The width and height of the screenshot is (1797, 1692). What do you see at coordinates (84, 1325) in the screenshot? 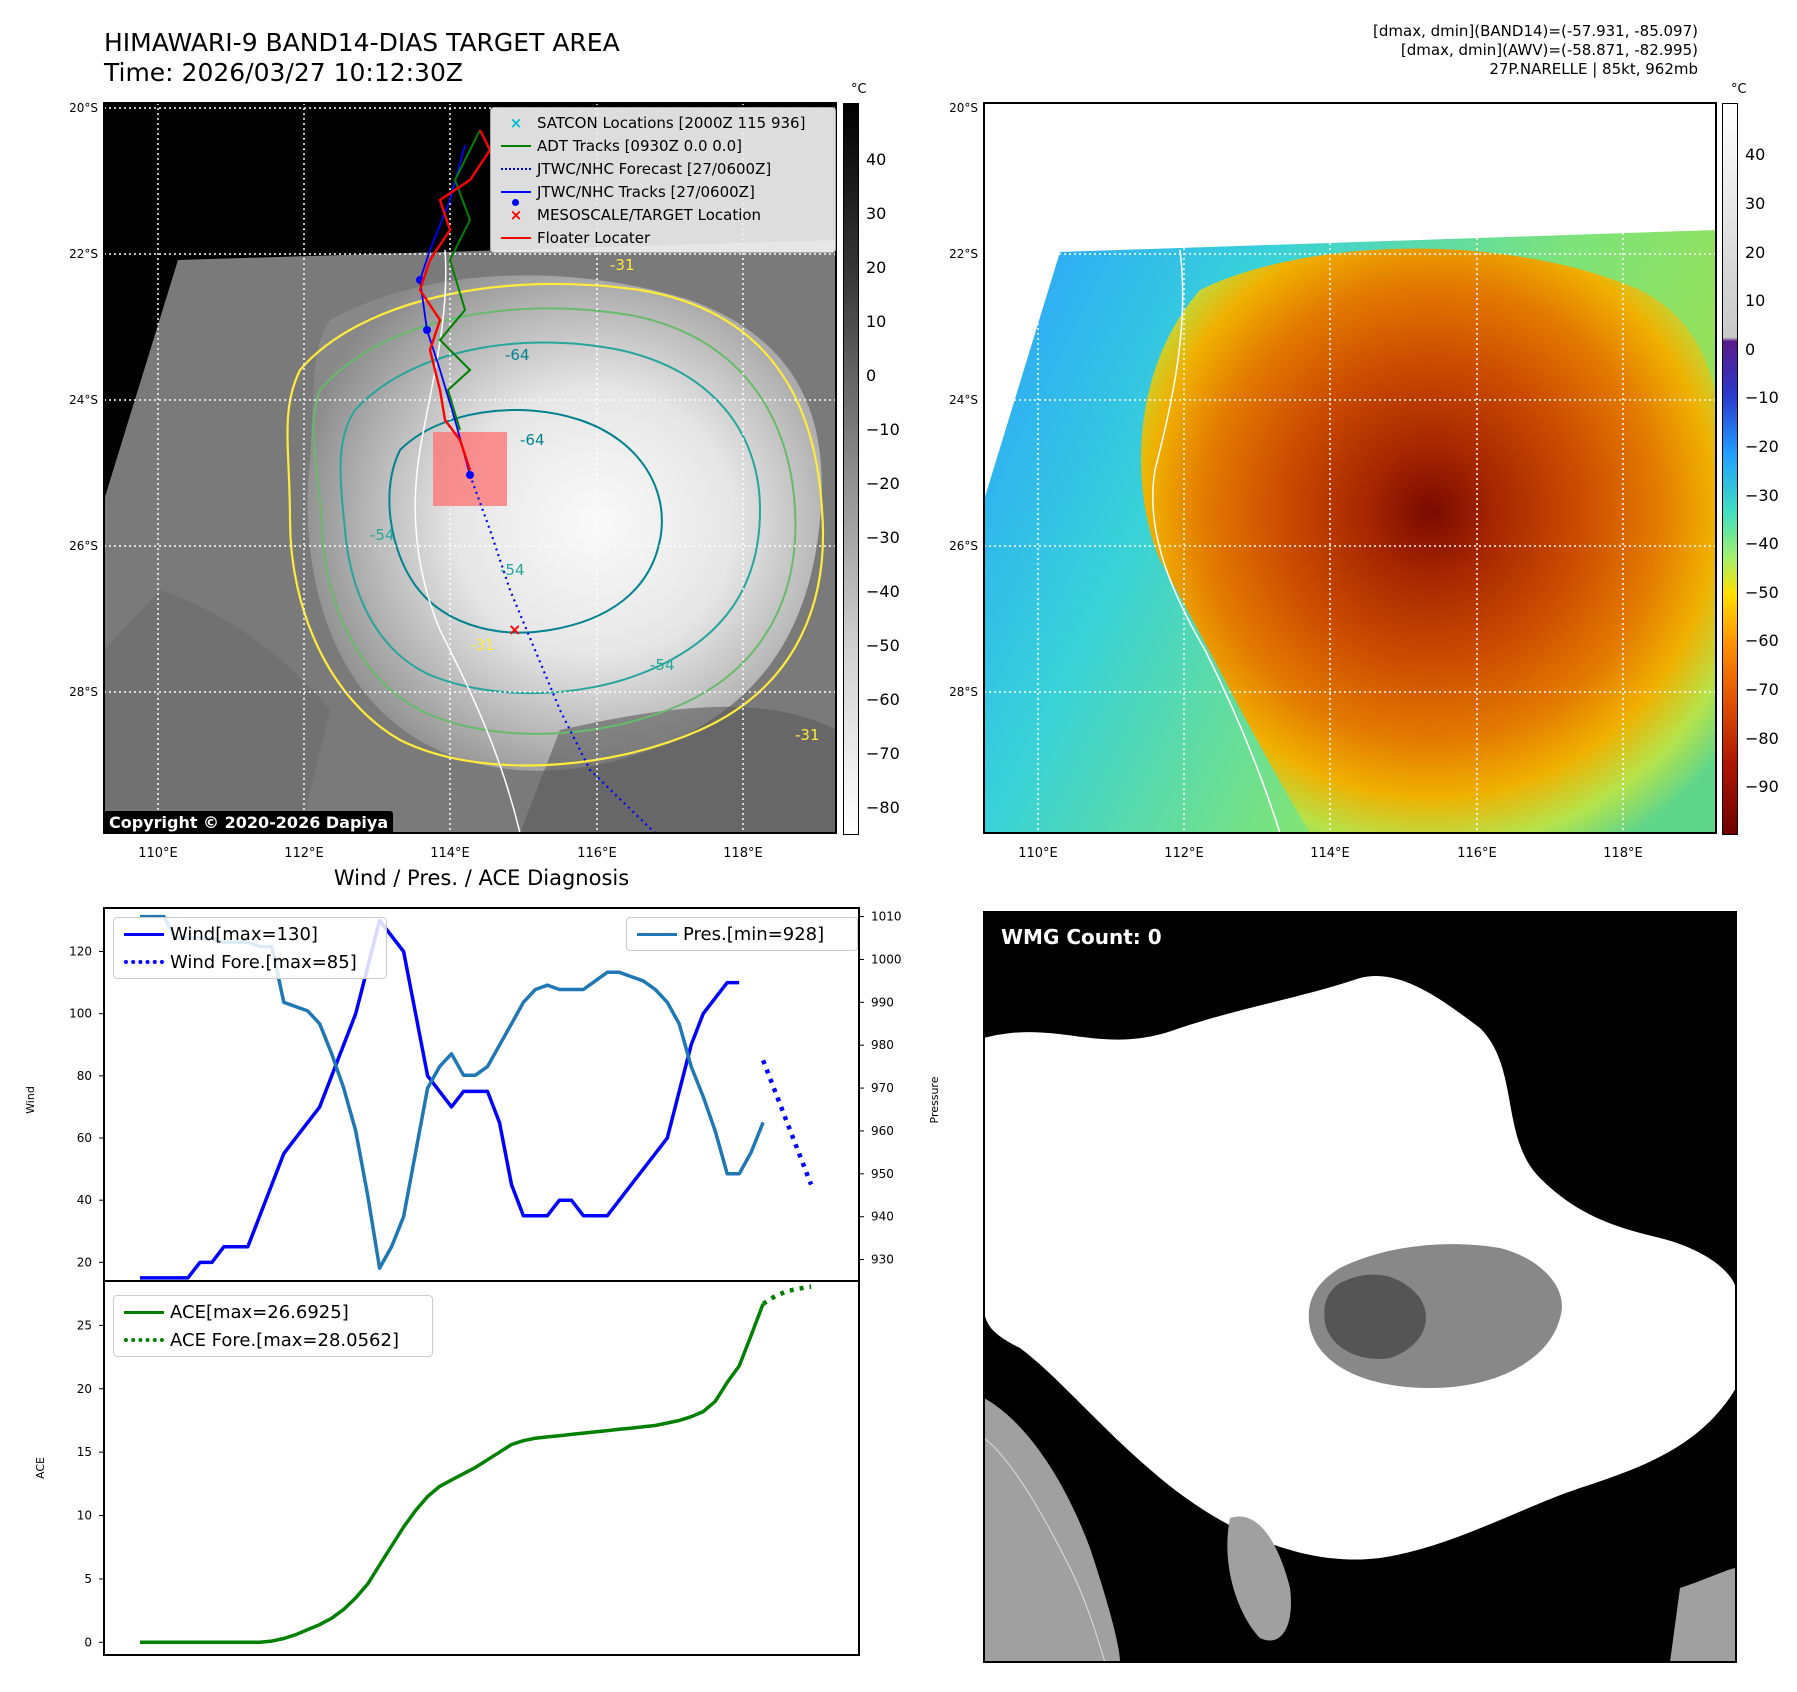
I see `ace-tick-label: 25` at bounding box center [84, 1325].